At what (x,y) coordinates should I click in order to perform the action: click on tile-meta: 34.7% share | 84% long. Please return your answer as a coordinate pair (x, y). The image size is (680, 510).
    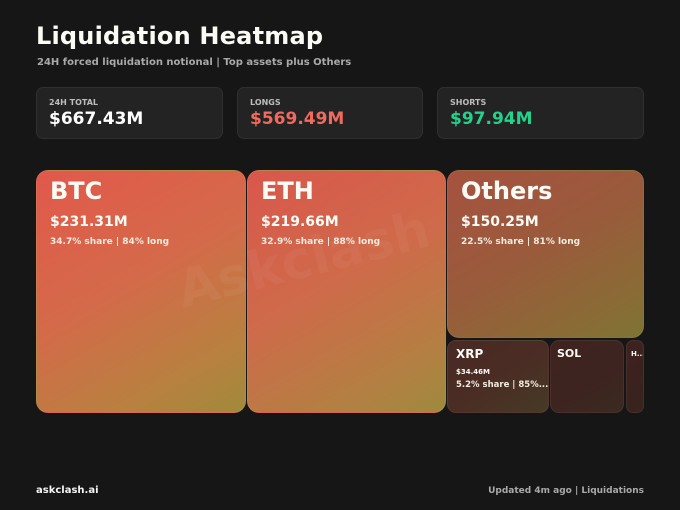
    Looking at the image, I should click on (110, 242).